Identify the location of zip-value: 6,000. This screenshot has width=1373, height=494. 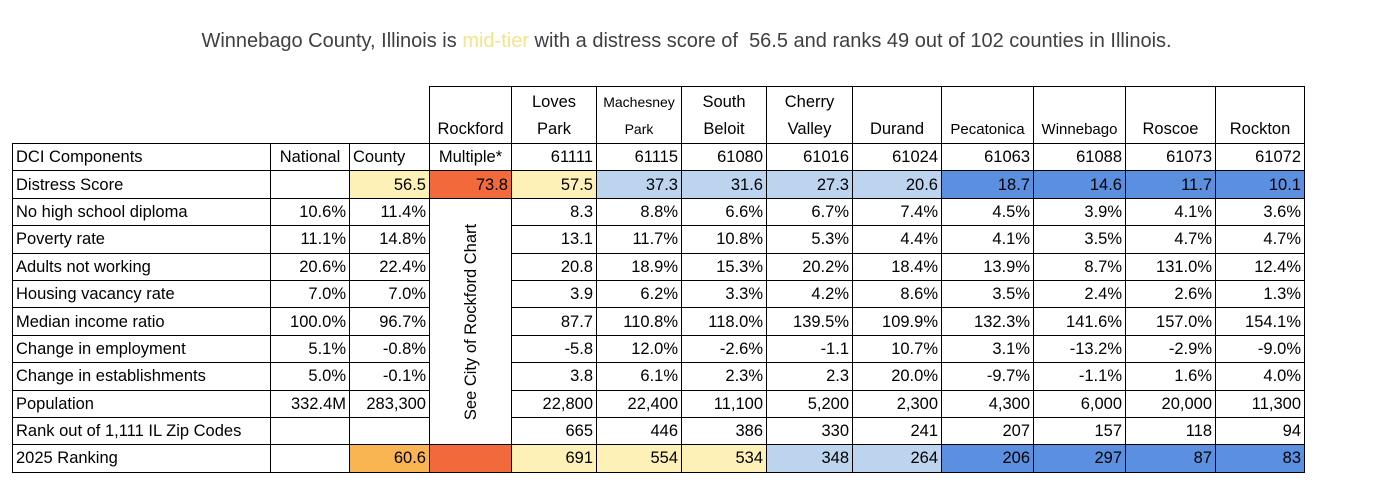
(1079, 403).